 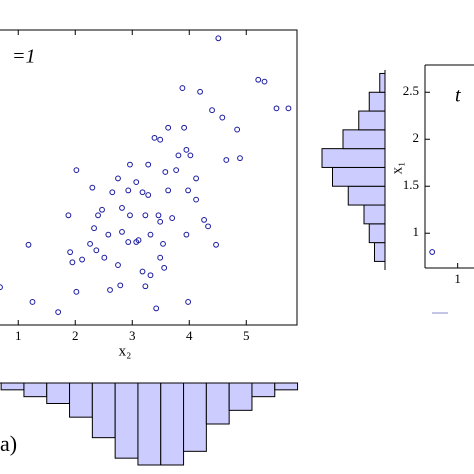 What do you see at coordinates (125, 351) in the screenshot?
I see `x-axis-label: x₂` at bounding box center [125, 351].